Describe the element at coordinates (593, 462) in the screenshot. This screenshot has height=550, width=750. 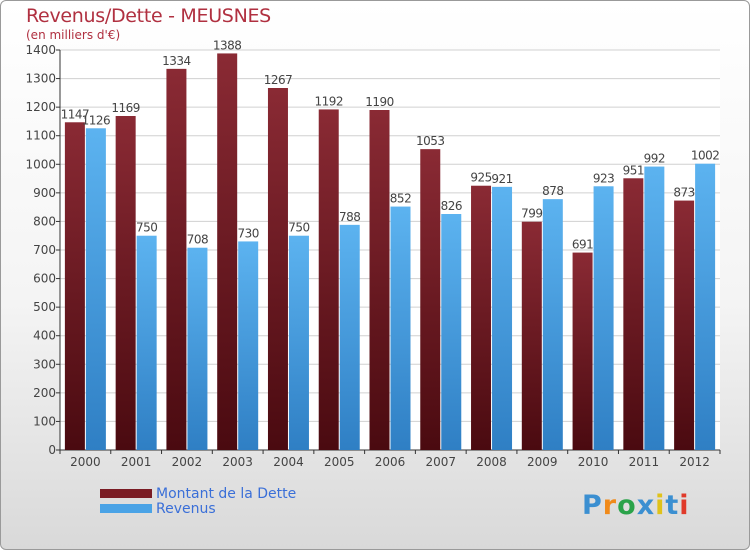
I see `x-tick-label: 2010` at that location.